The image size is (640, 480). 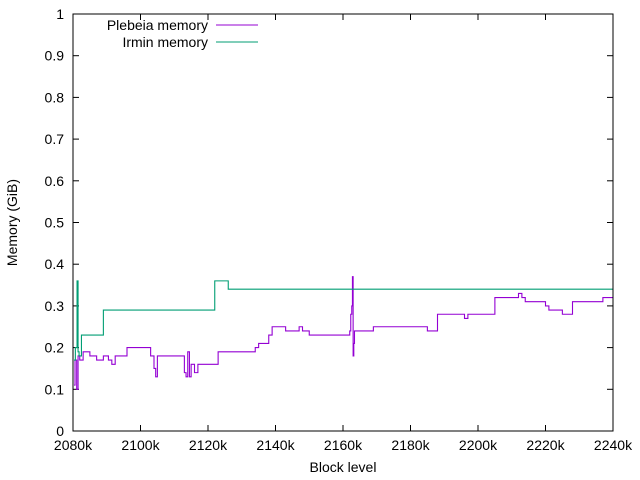 I want to click on y-tick-label: 0.2, so click(x=55, y=348).